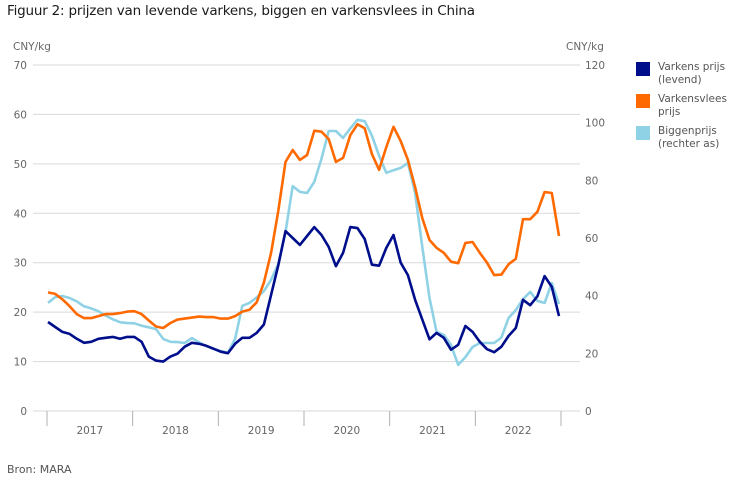 Image resolution: width=739 pixels, height=487 pixels. I want to click on x-tick-label: 2022, so click(518, 431).